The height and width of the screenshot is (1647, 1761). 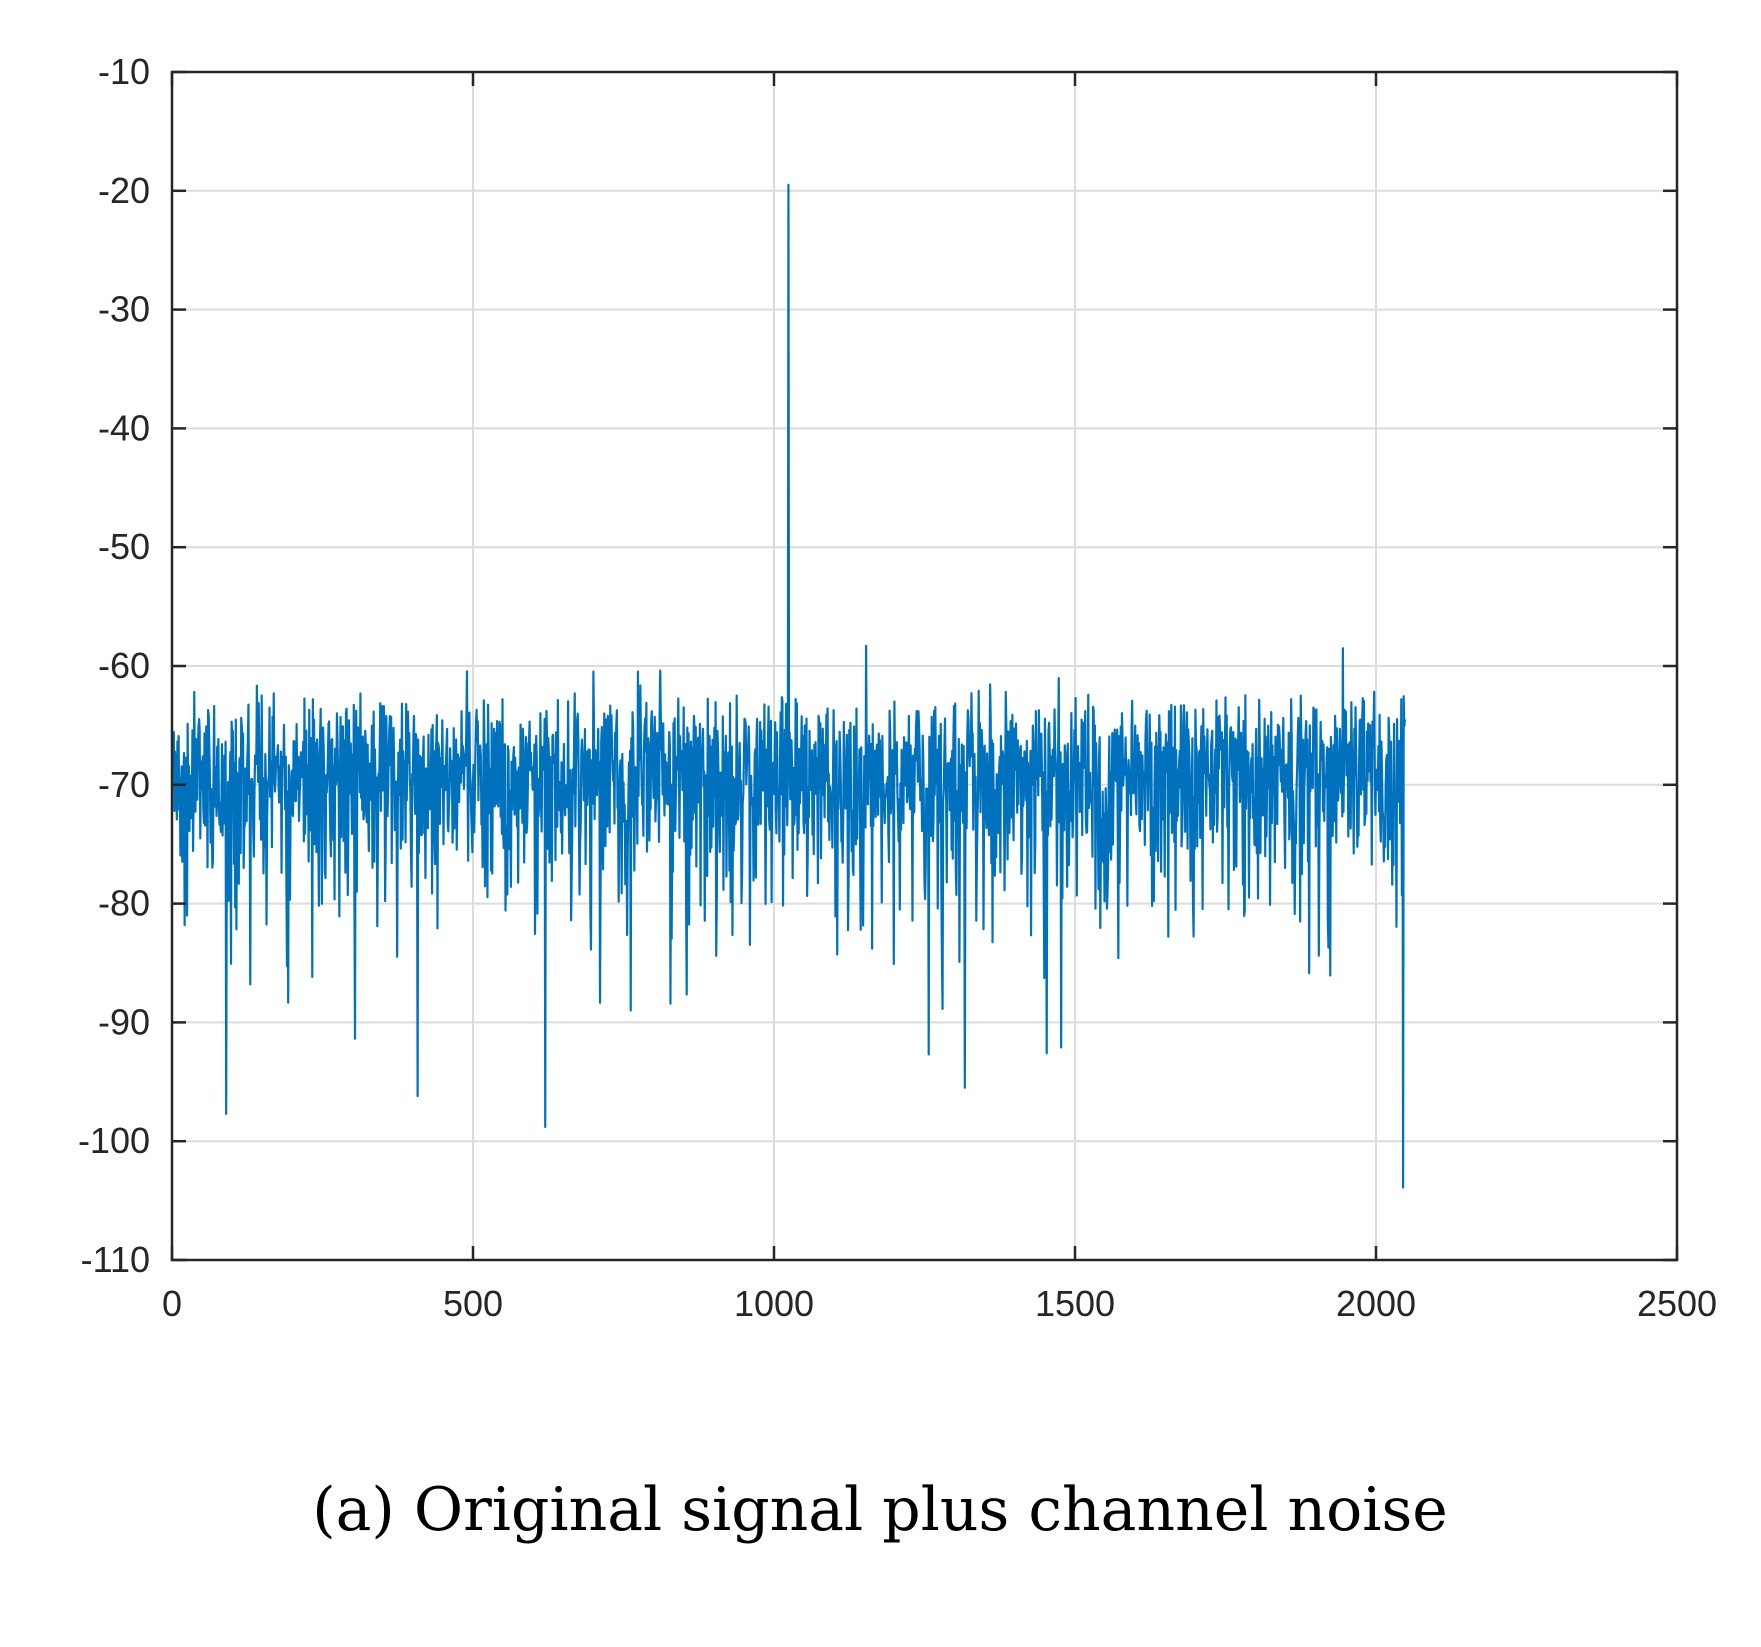 I want to click on y-tick-label: -10, so click(x=124, y=71).